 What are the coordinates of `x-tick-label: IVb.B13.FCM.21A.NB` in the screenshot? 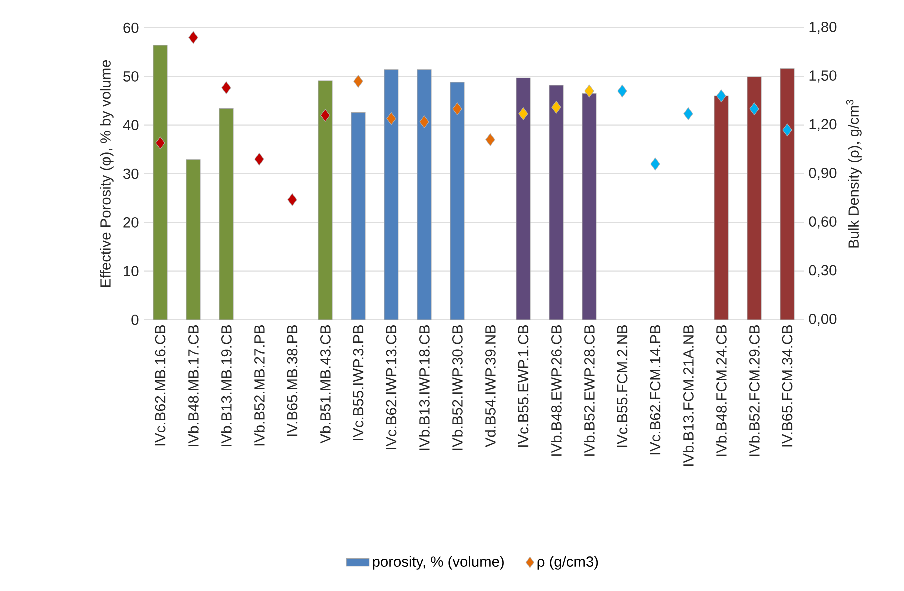 It's located at (688, 396).